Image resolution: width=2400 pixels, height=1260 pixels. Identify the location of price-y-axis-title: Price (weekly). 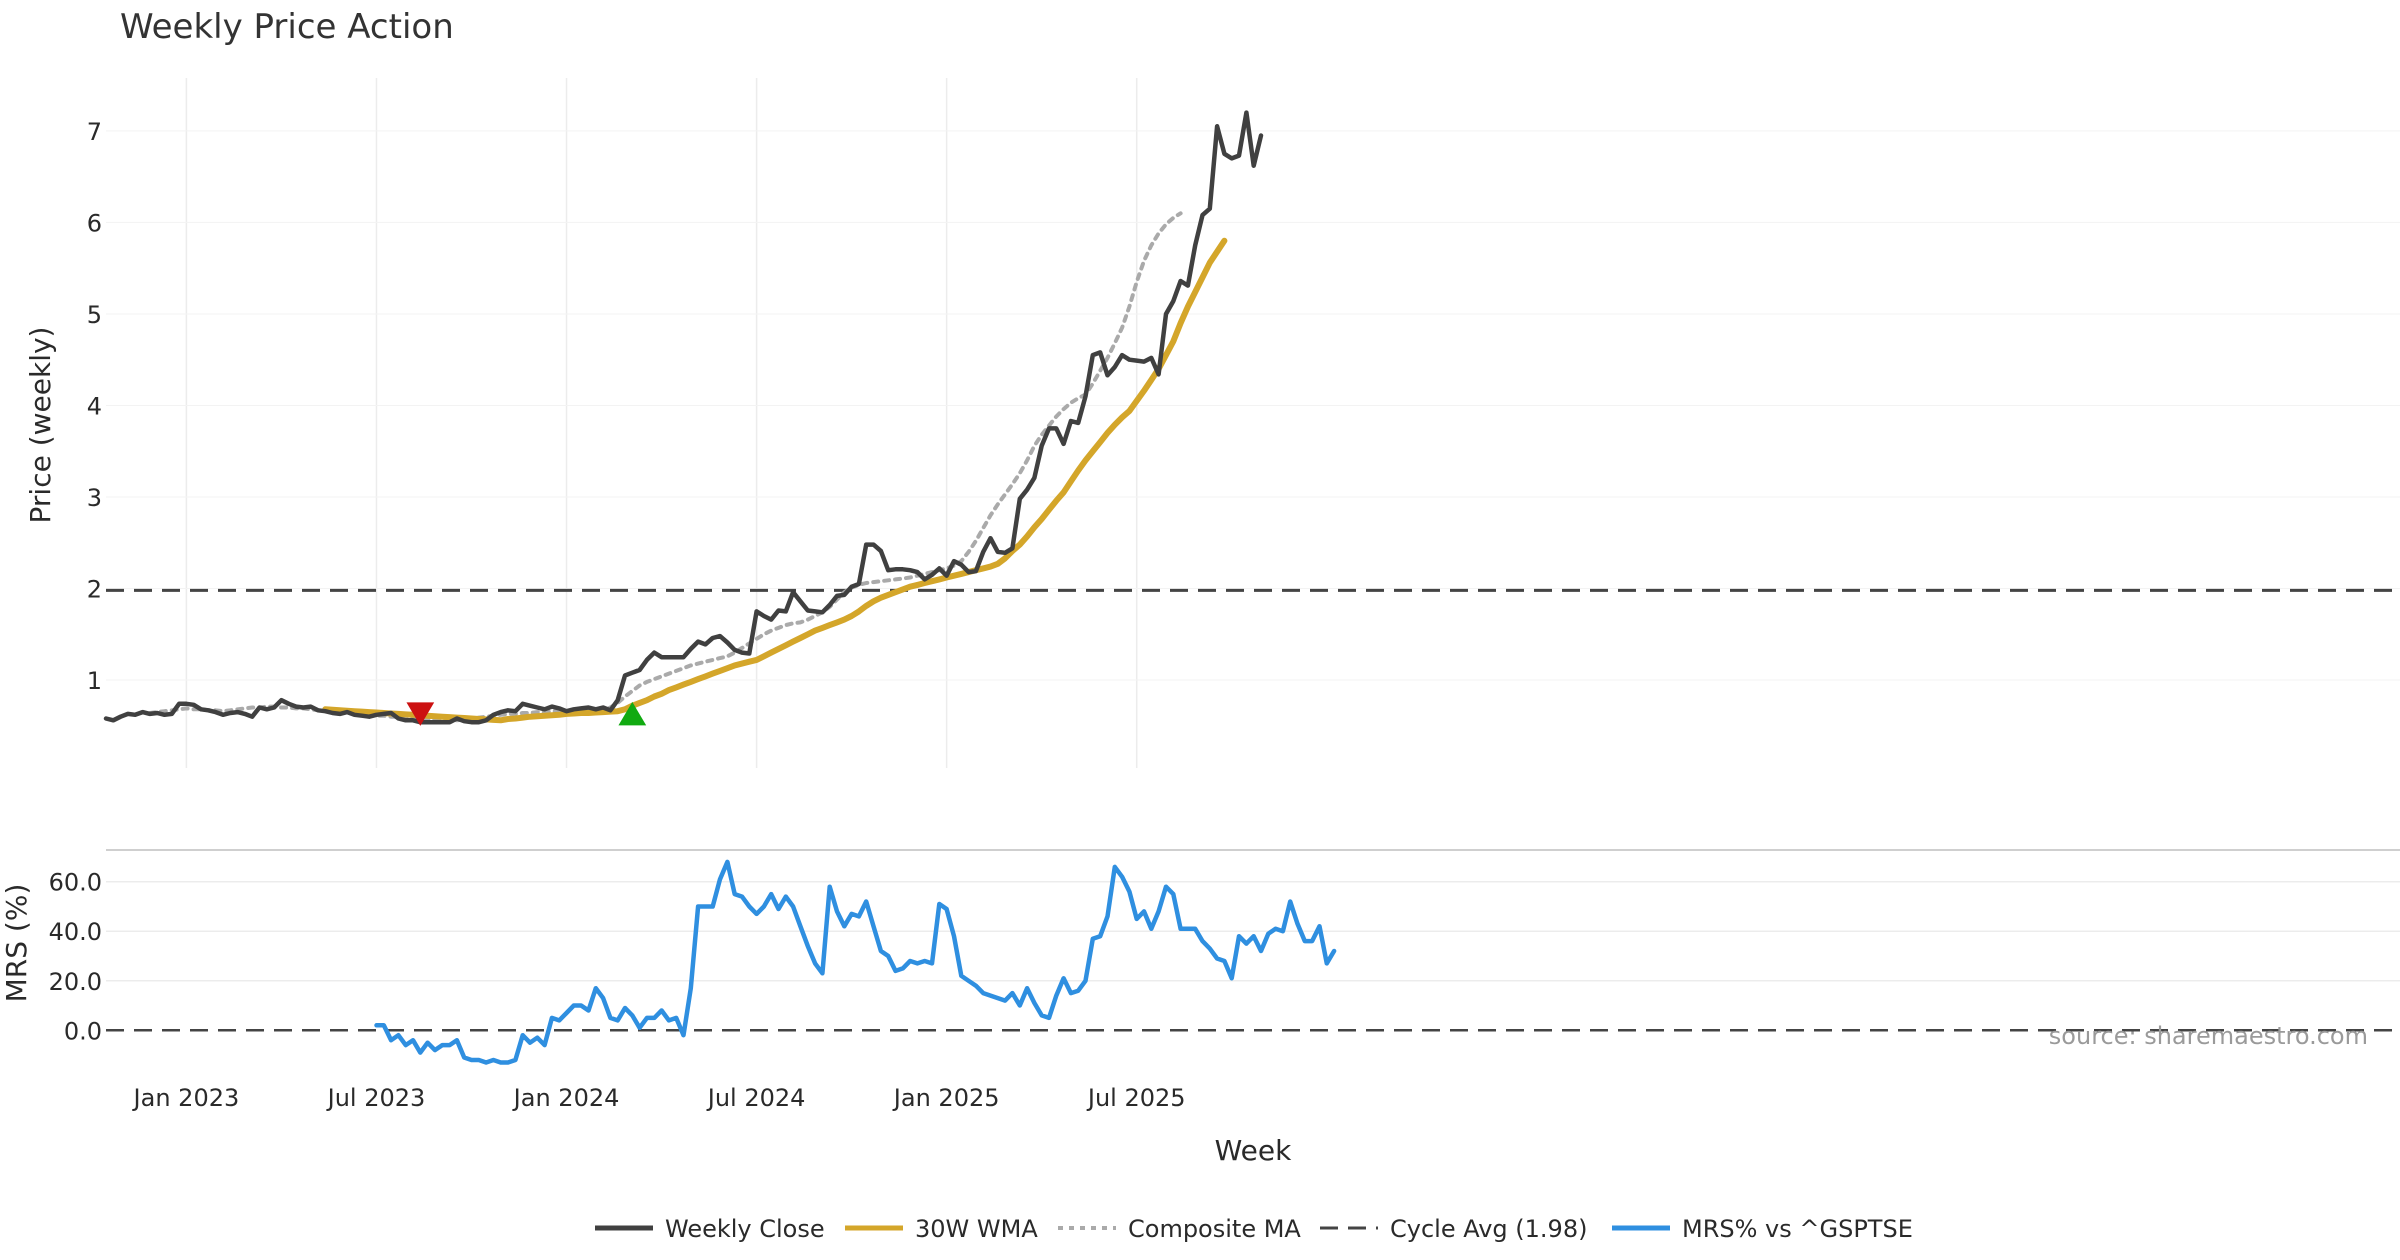
(40, 425).